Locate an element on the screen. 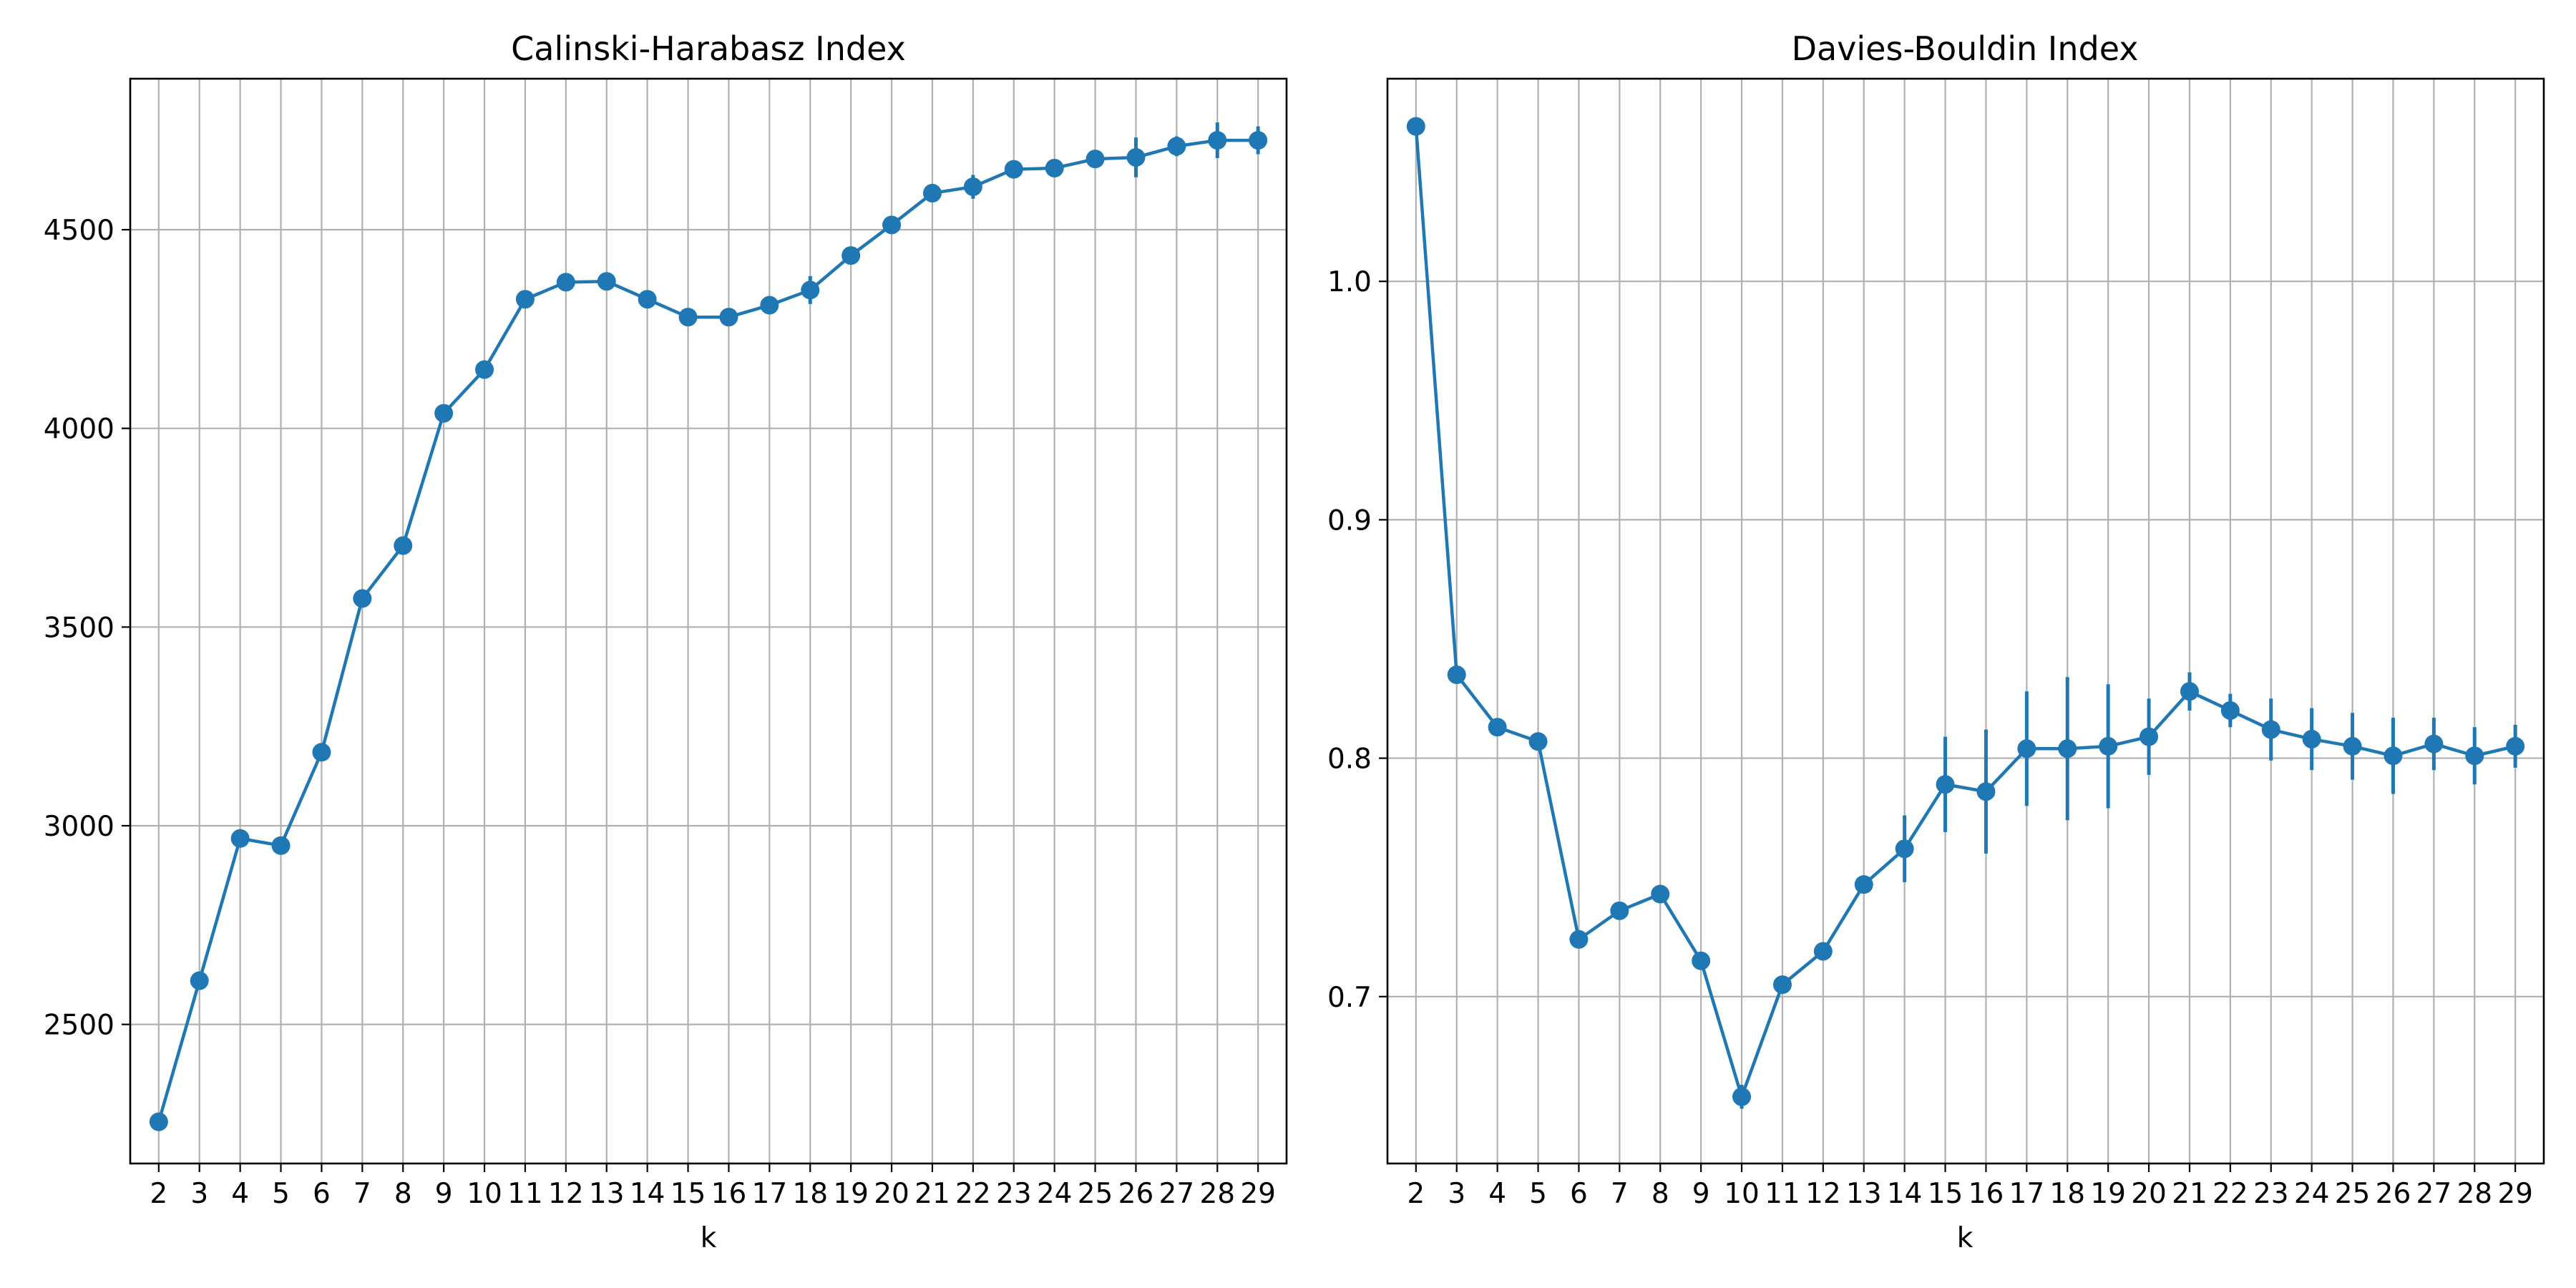 The height and width of the screenshot is (1288, 2576). y-tick-label: 0.7 is located at coordinates (1349, 998).